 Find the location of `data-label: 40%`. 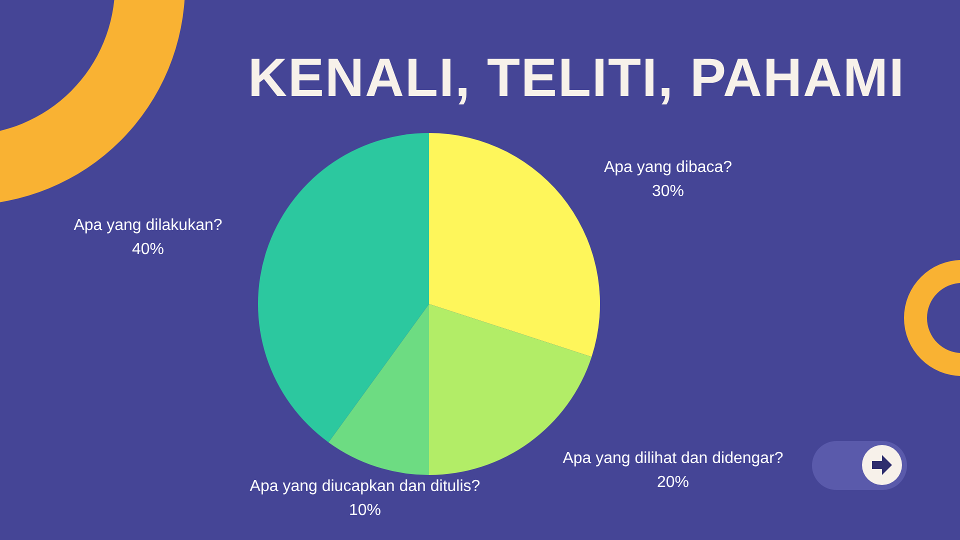

data-label: 40% is located at coordinates (148, 249).